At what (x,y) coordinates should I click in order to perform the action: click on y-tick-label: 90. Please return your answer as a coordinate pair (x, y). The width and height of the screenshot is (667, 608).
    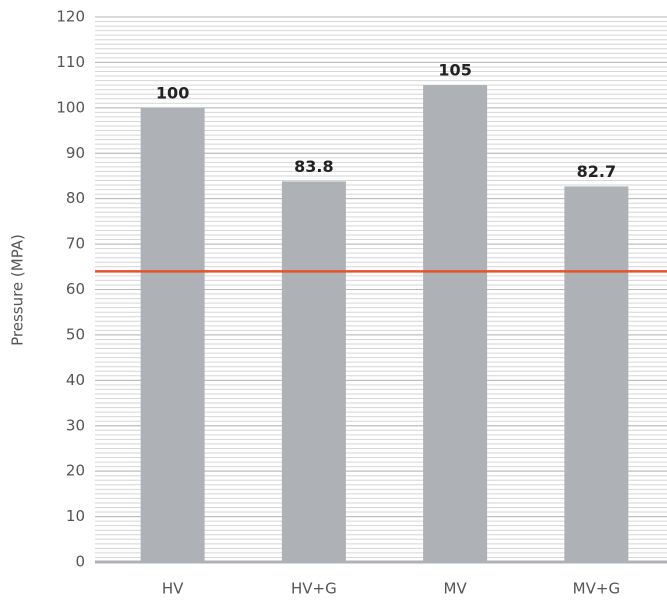
    Looking at the image, I should click on (75, 153).